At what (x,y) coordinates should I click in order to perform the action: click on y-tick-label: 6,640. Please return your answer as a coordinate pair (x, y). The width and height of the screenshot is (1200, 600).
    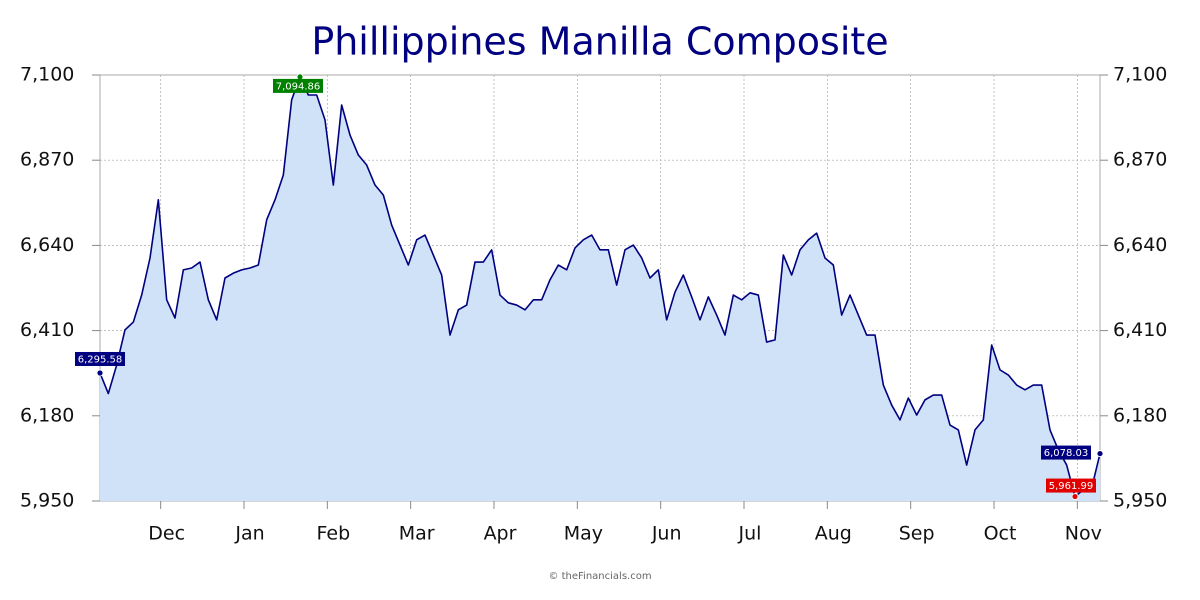
    Looking at the image, I should click on (47, 245).